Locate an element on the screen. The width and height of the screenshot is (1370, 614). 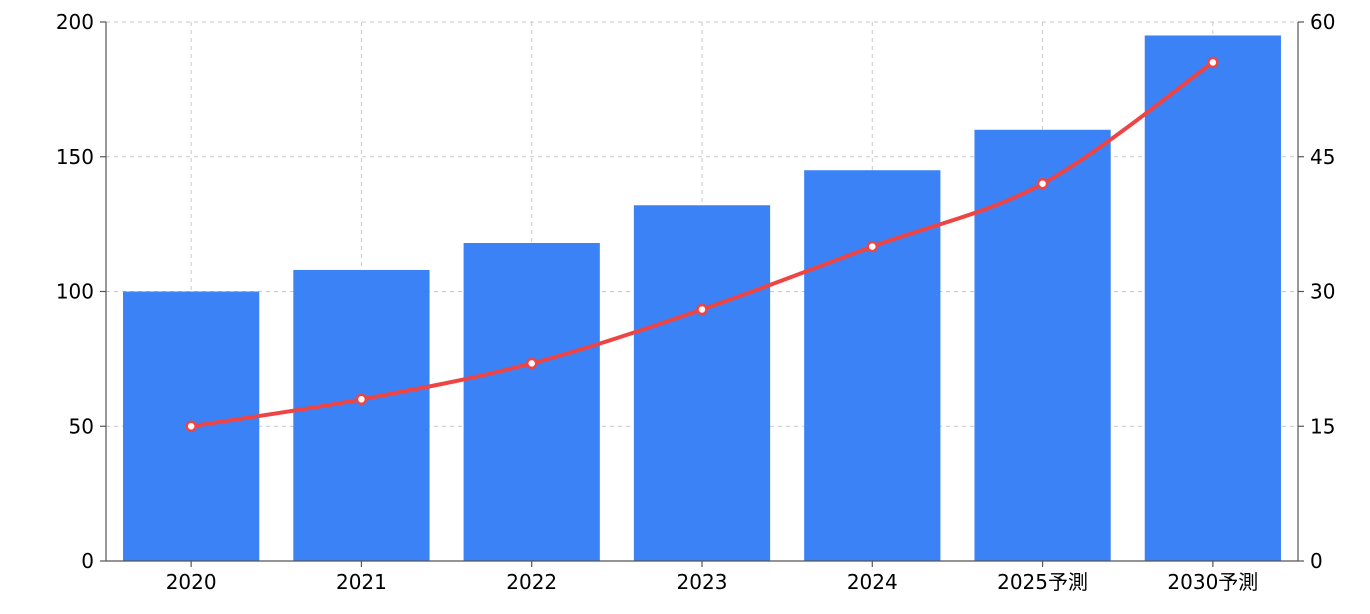
x-tick-label: 2021 is located at coordinates (361, 582).